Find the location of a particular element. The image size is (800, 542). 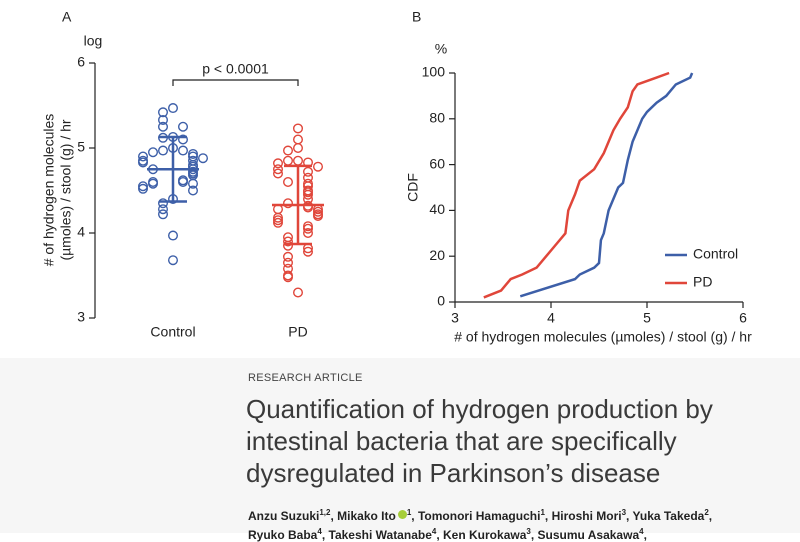

y-unit-label: % is located at coordinates (441, 49).